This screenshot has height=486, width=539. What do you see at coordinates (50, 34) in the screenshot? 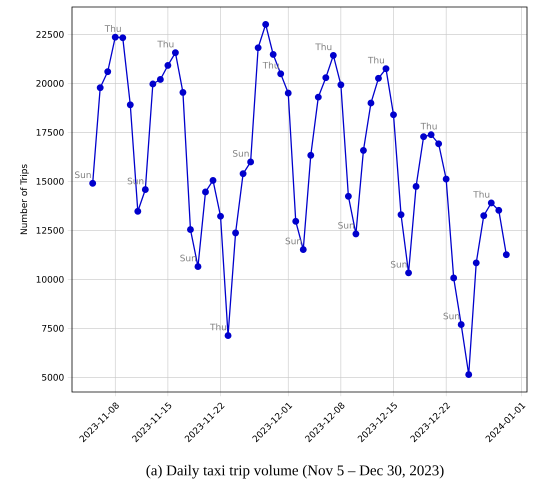
I see `y-tick-label: 22500` at bounding box center [50, 34].